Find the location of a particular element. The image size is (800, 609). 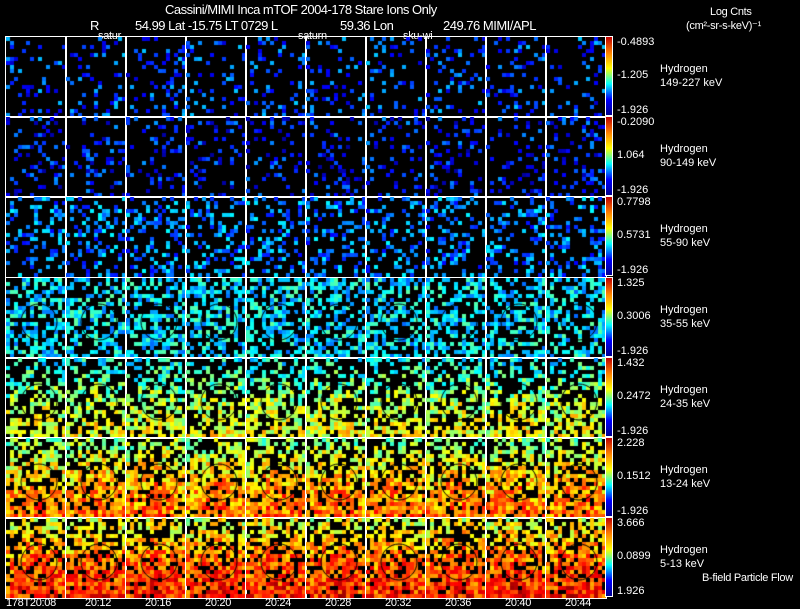

colorbar-min-label: 1.926 is located at coordinates (631, 591).